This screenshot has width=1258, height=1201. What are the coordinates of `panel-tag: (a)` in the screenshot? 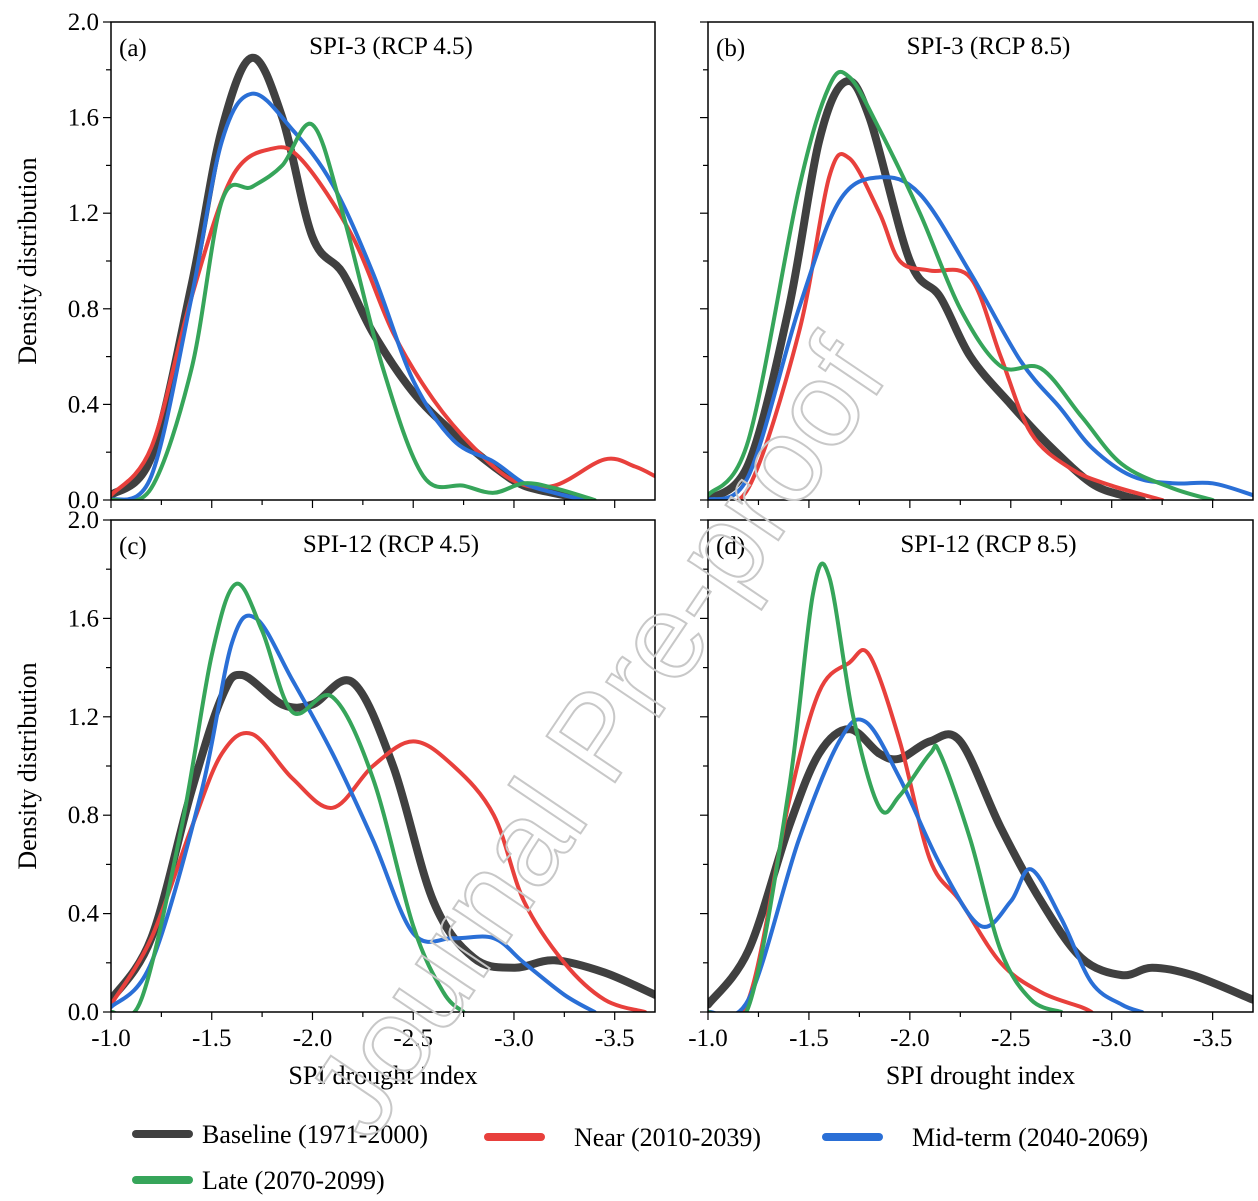 It's located at (133, 48).